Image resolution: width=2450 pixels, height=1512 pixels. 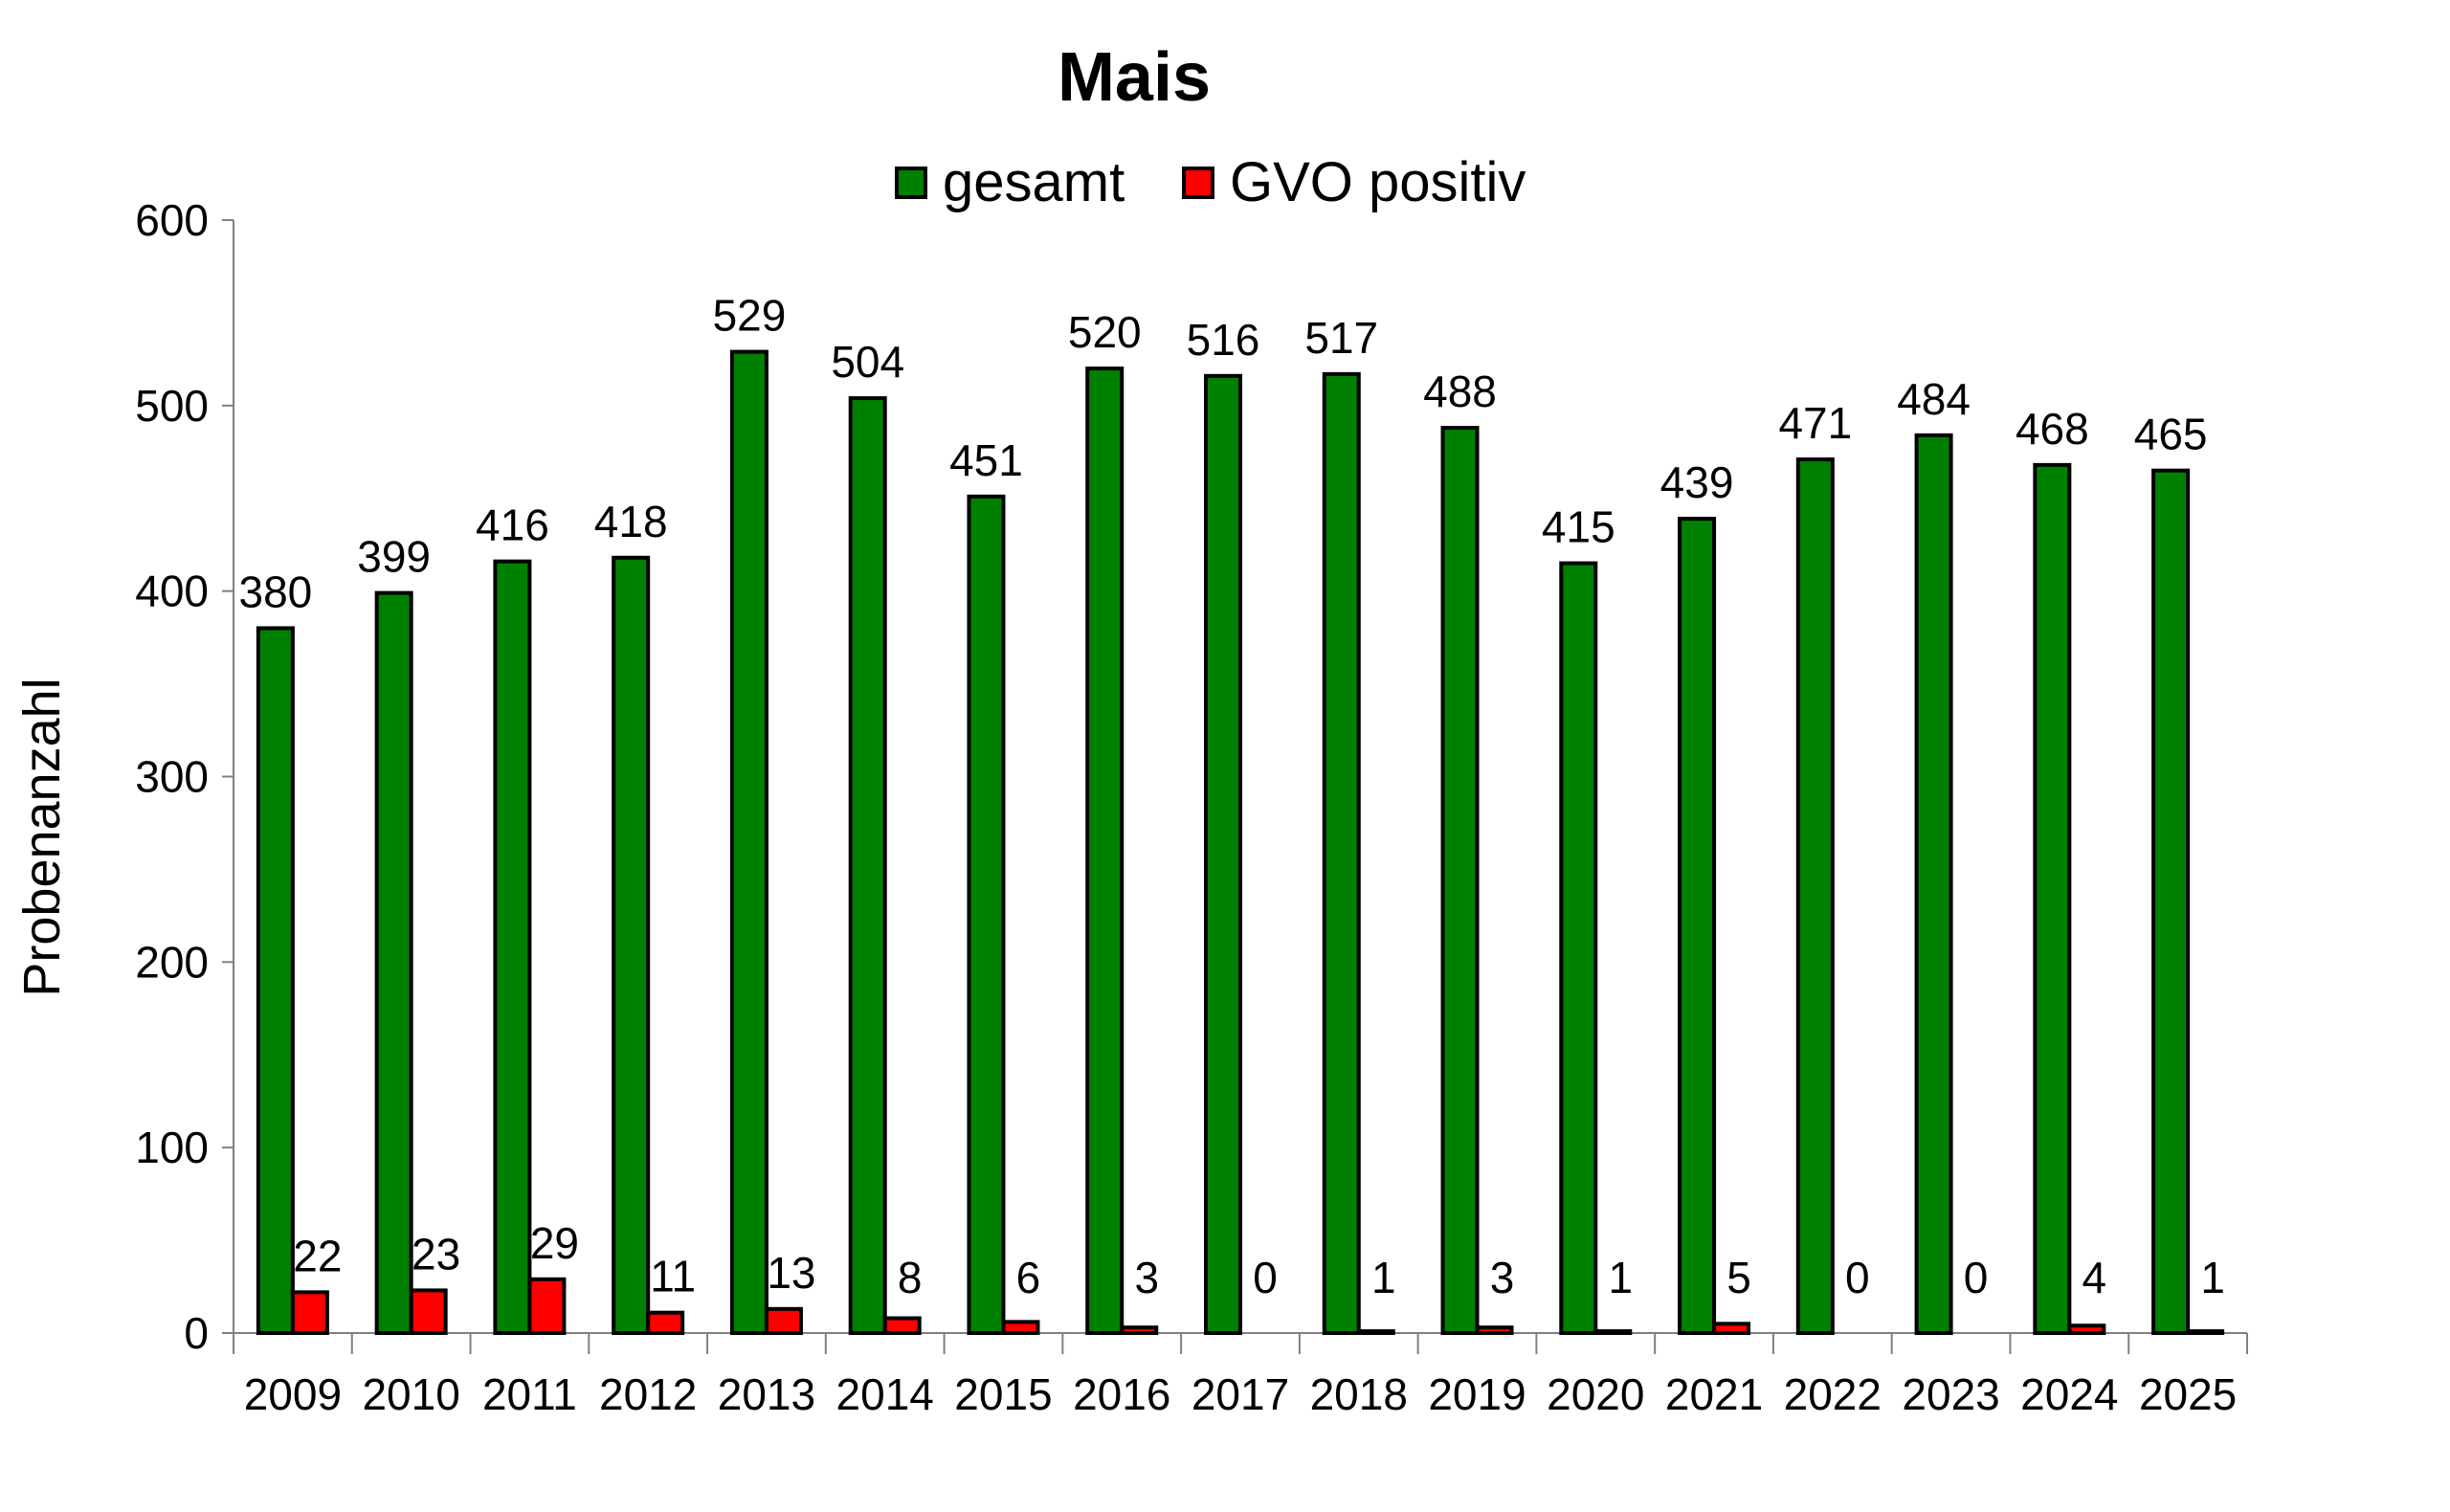 I want to click on legend-label-gesamt: gesamt, so click(x=1034, y=182).